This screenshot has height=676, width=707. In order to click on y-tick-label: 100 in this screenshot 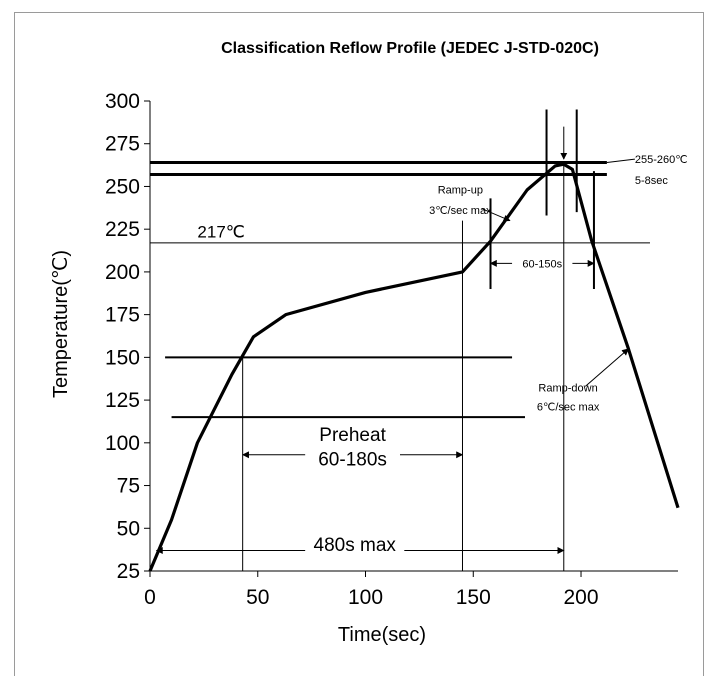, I will do `click(122, 443)`.